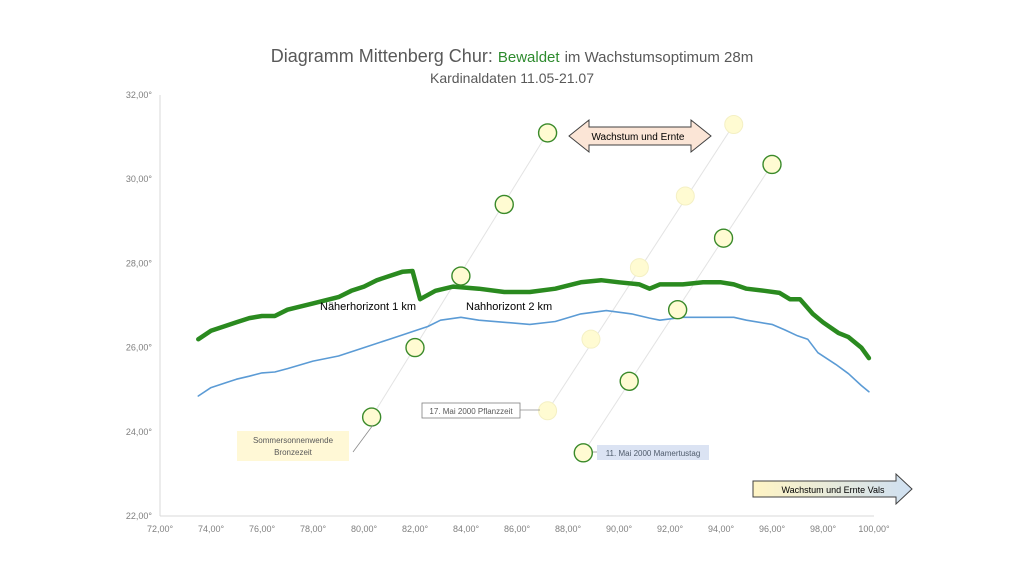  What do you see at coordinates (415, 529) in the screenshot?
I see `x-tick-label: 82,00°` at bounding box center [415, 529].